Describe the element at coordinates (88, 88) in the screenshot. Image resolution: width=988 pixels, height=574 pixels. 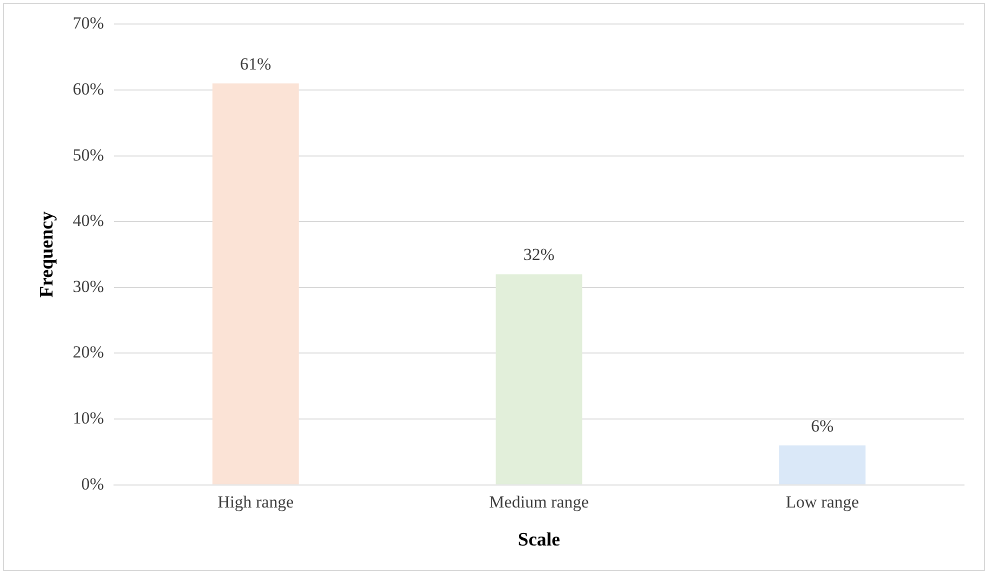
I see `y-tick-label: 60%` at that location.